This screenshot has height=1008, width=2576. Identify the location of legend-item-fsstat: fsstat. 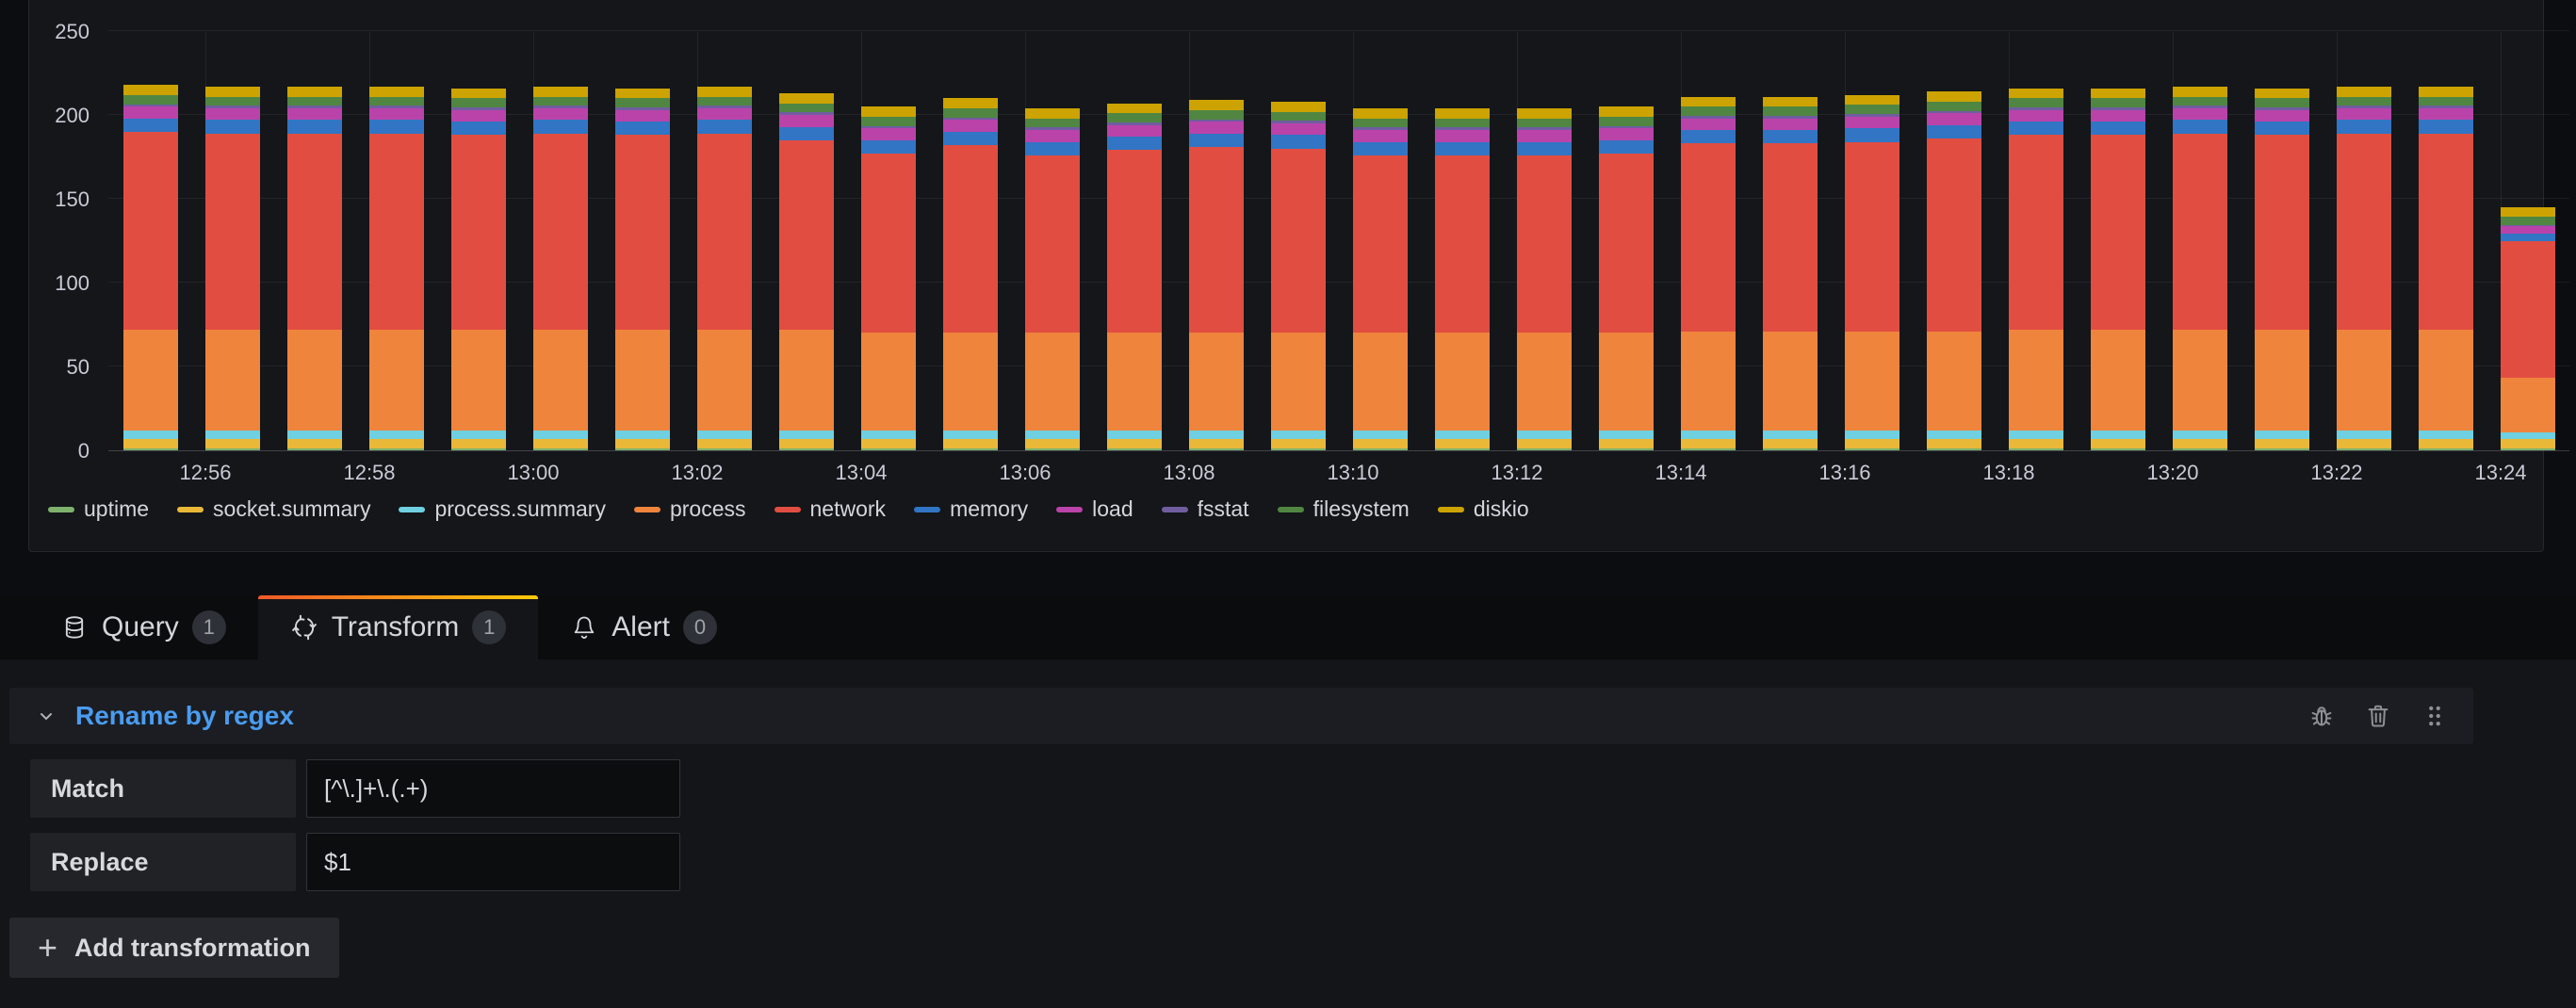
(1205, 509).